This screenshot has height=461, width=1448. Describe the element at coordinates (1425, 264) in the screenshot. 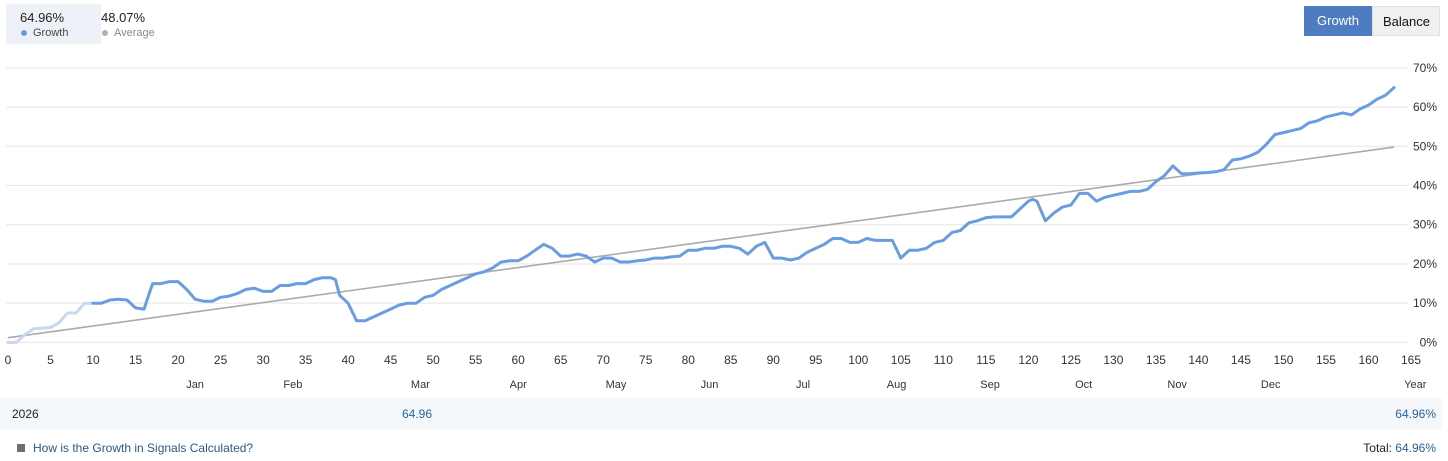

I see `y-tick-label: 20%` at that location.